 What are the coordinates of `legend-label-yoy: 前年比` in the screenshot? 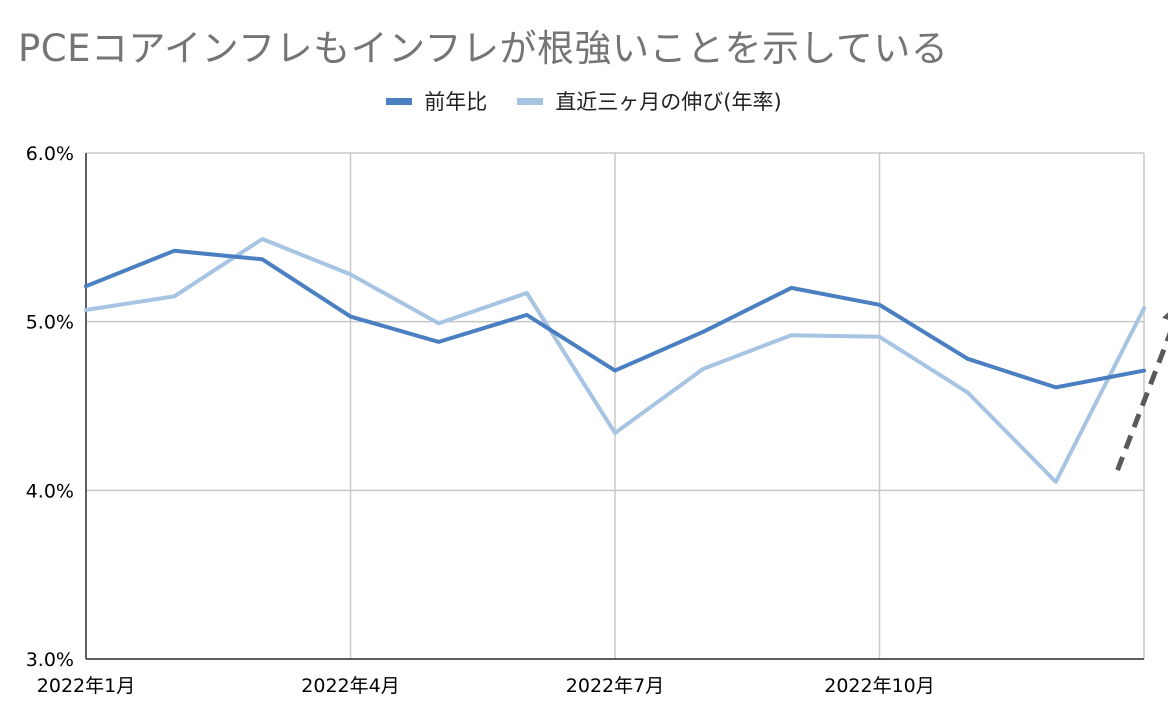 It's located at (456, 102).